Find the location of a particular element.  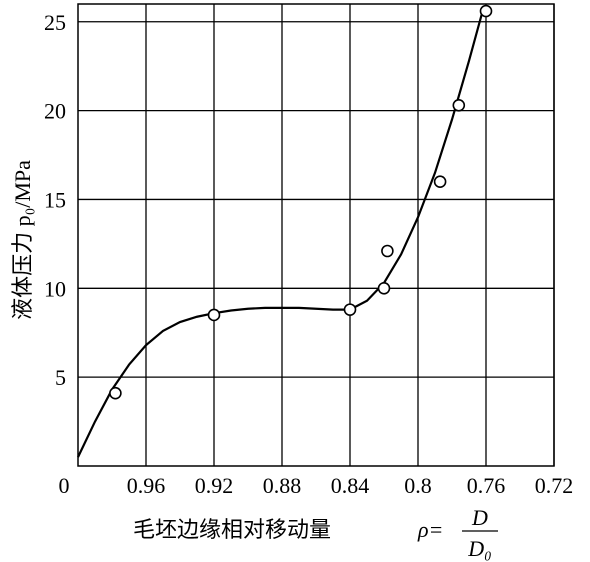

x-tick-label: 0.8 is located at coordinates (418, 485).